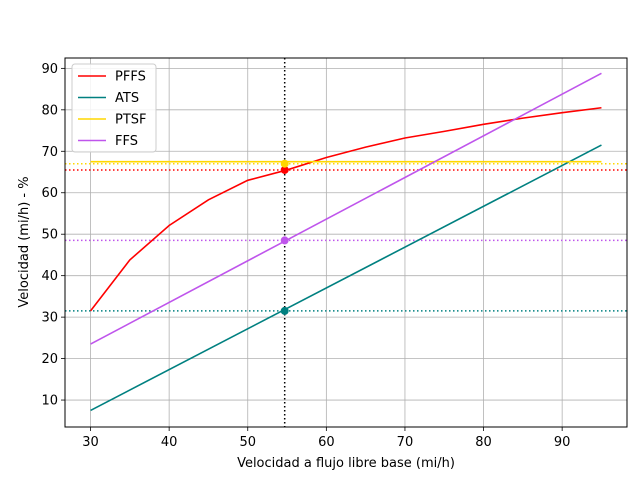 Image resolution: width=640 pixels, height=480 pixels. Describe the element at coordinates (284, 163) in the screenshot. I see `series-marker-ptsf` at that location.